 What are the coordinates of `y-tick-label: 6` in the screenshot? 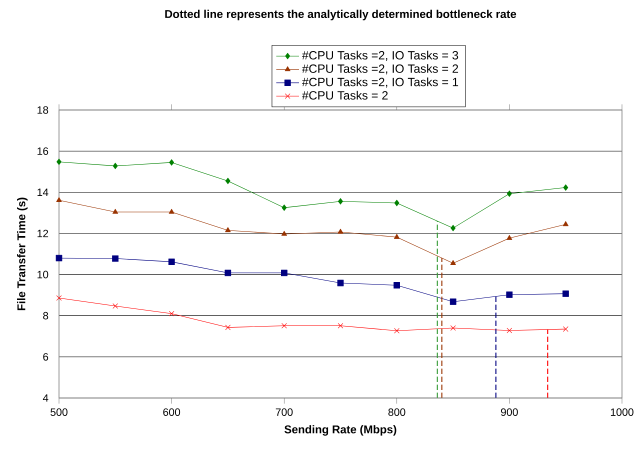 It's located at (45, 357).